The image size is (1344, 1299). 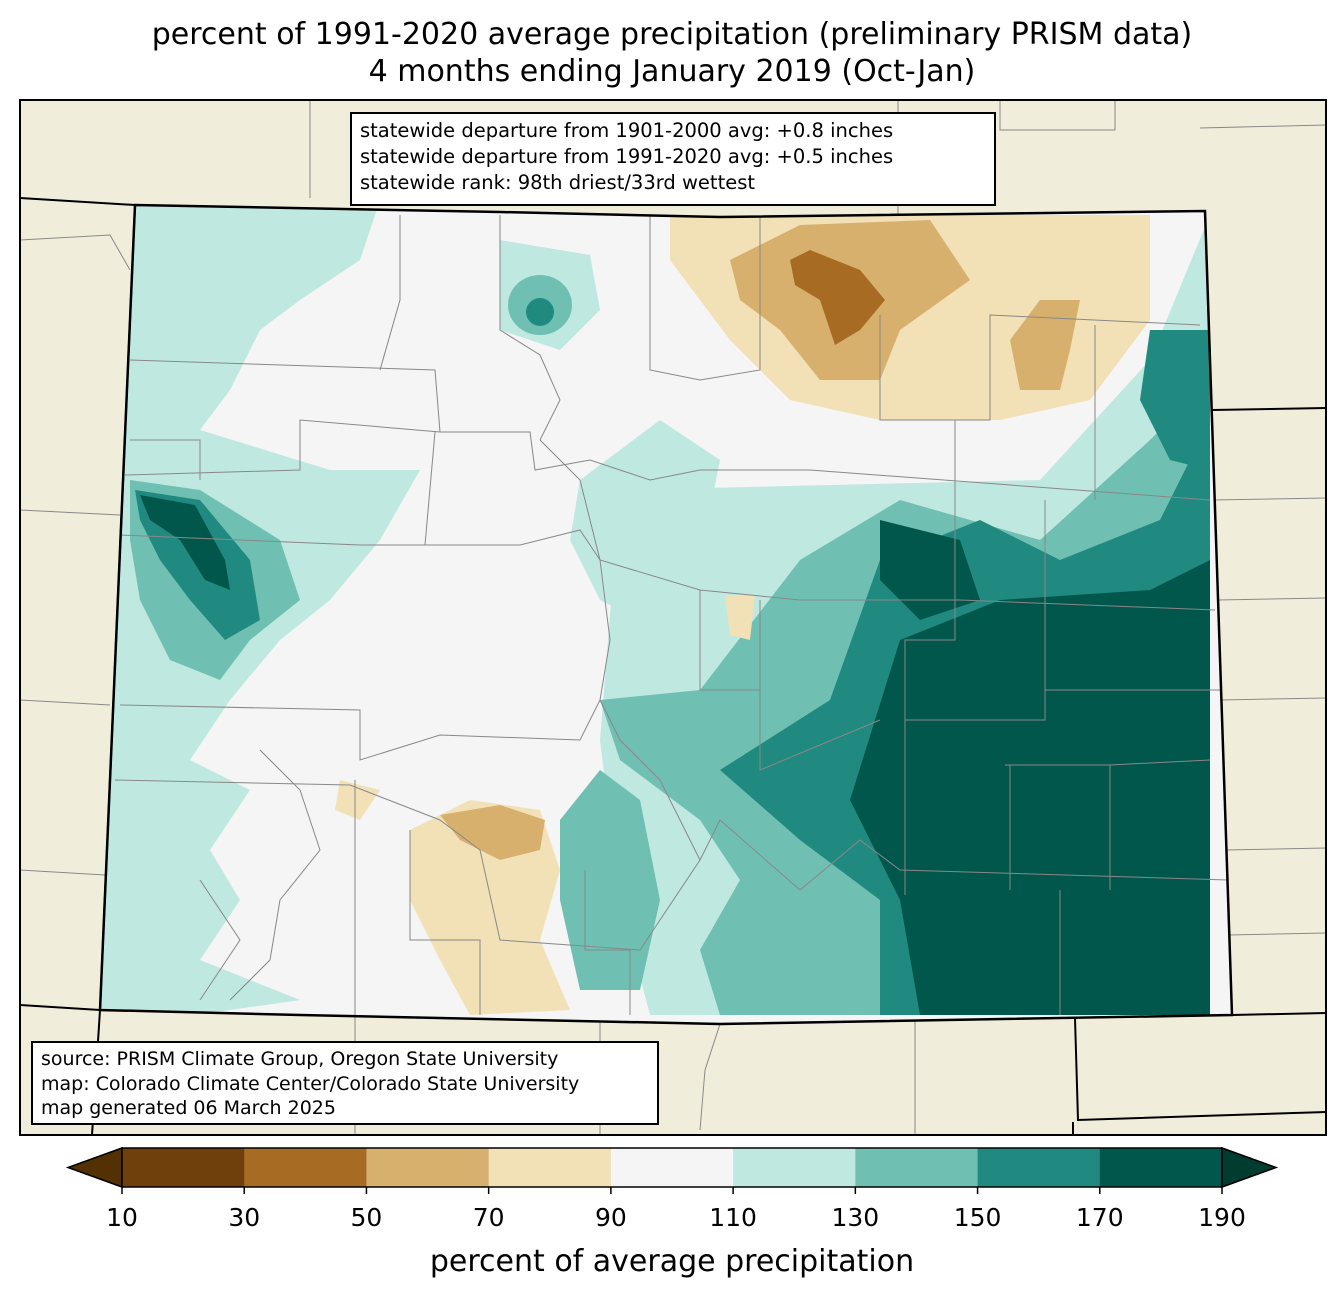 I want to click on colorbar-tick-label: 110, so click(x=733, y=1217).